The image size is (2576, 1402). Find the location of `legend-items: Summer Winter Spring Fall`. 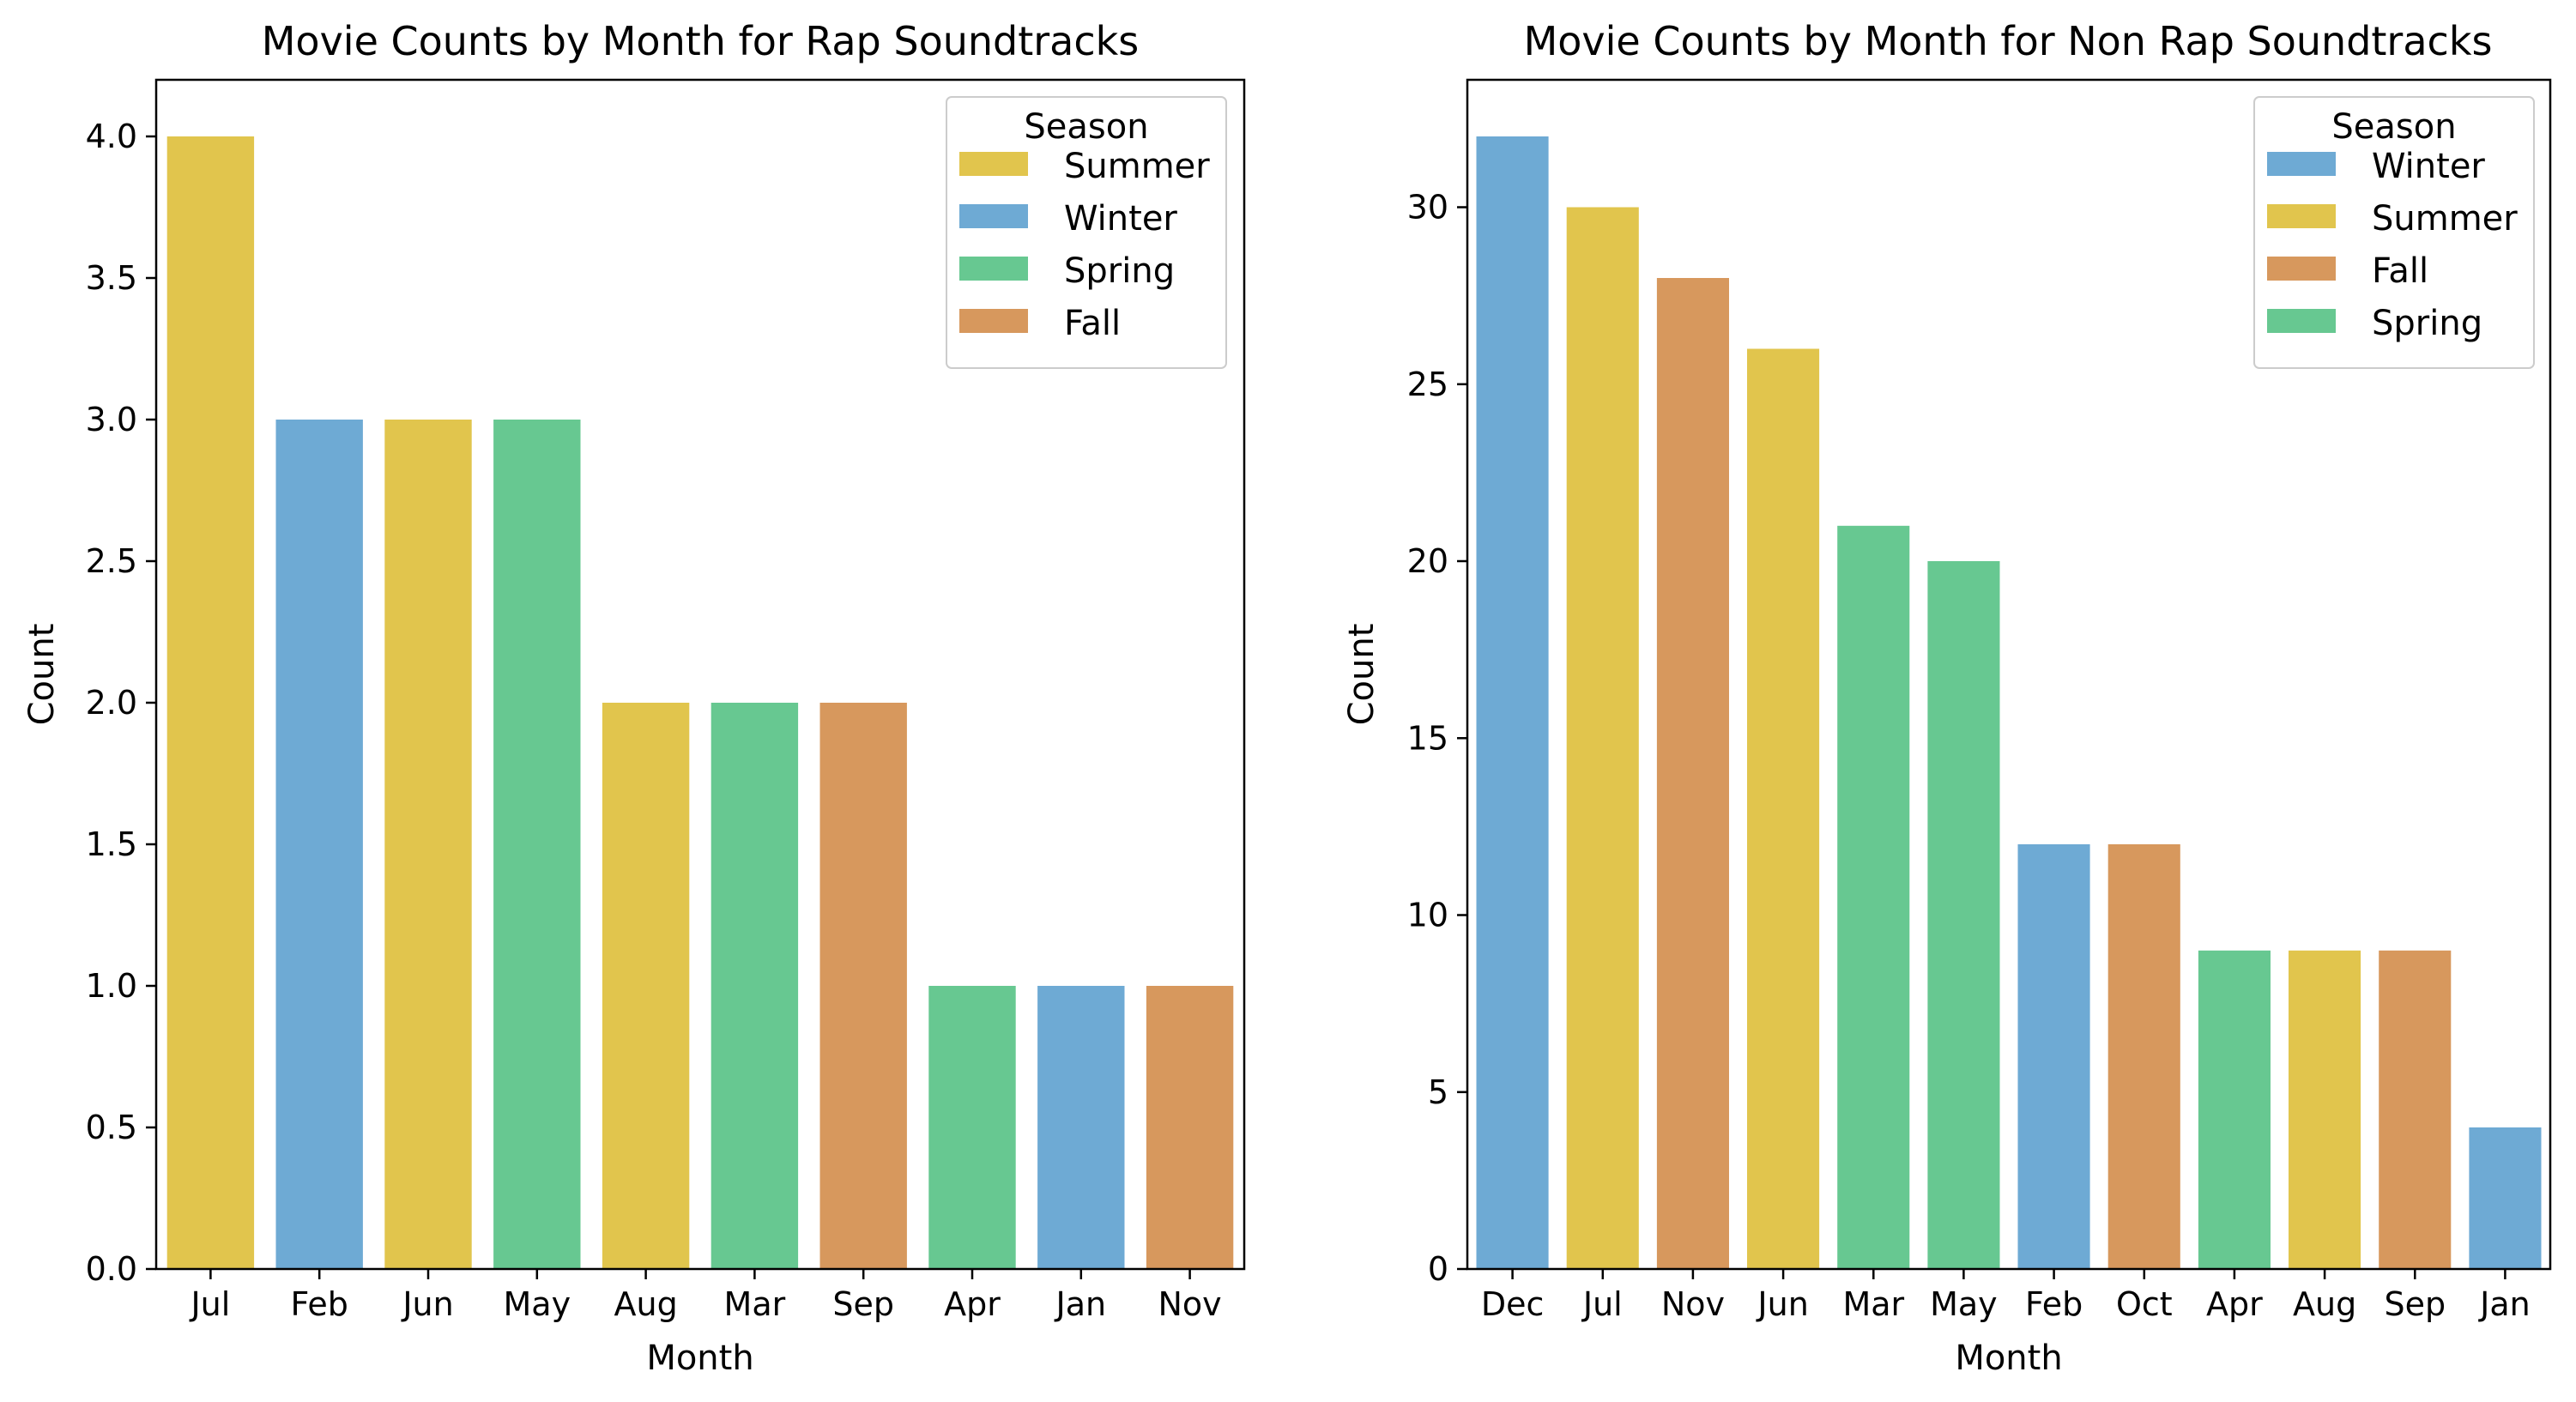

legend-items: Summer Winter Spring Fall is located at coordinates (1084, 245).